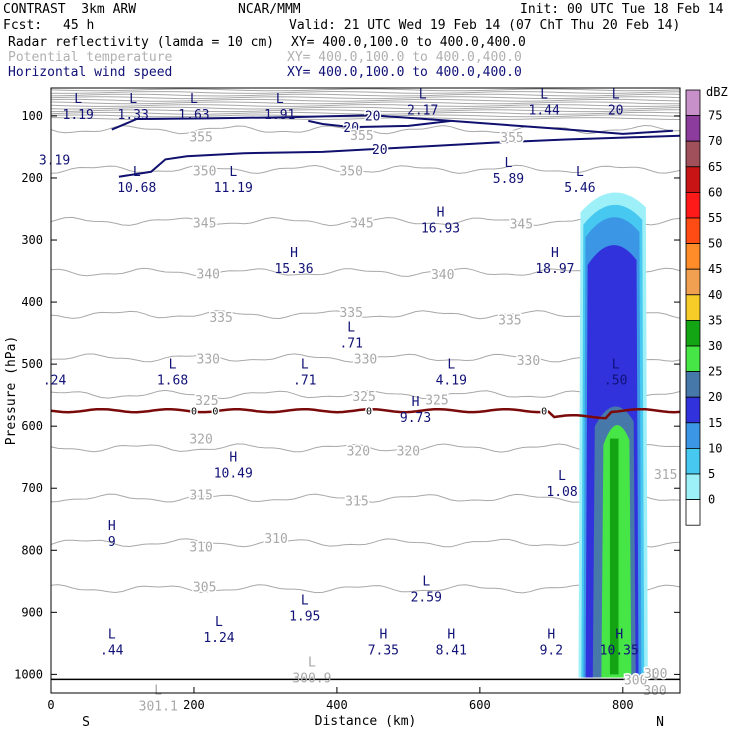  I want to click on forecast-label: Fcst:, so click(23, 25).